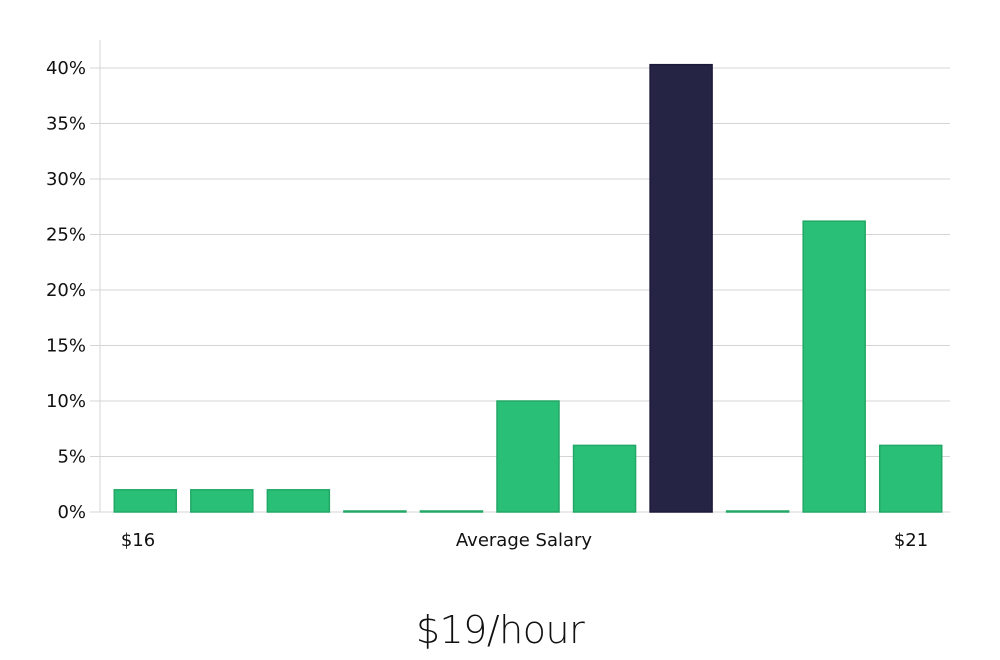 The width and height of the screenshot is (1000, 660). Describe the element at coordinates (500, 630) in the screenshot. I see `average-salary-value: $19/hour` at that location.